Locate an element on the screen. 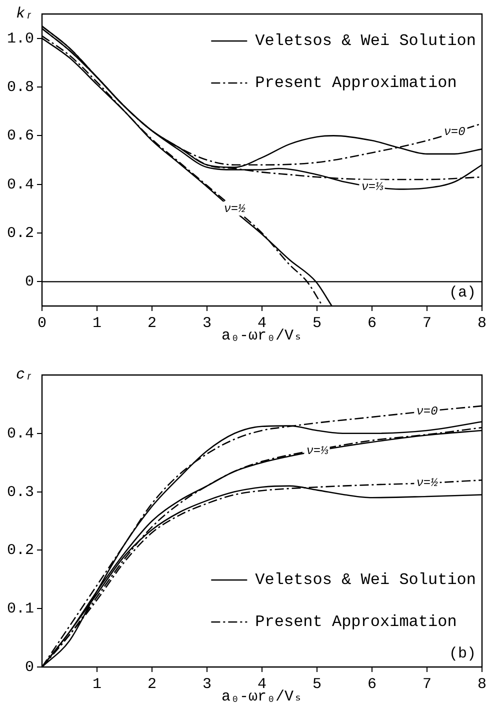 This screenshot has height=722, width=490. annotation: ν=½ is located at coordinates (427, 483).